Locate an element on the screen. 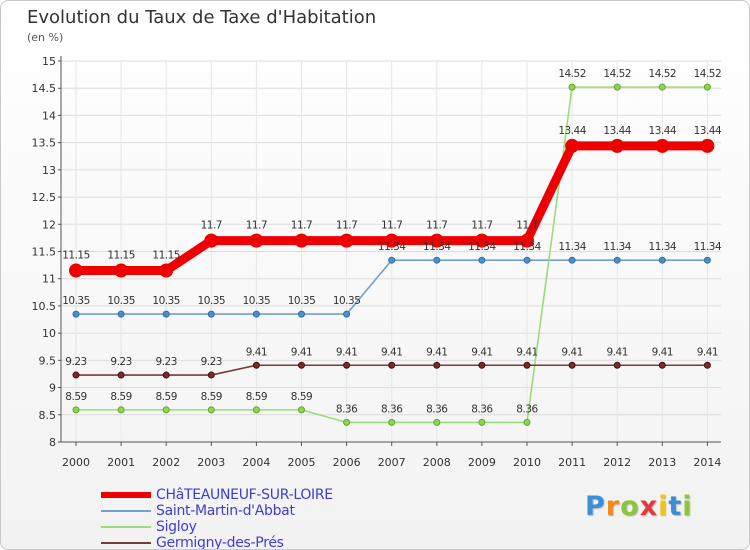 Image resolution: width=750 pixels, height=550 pixels. legend-label-germigny: Germigny-des-Prés is located at coordinates (220, 542).